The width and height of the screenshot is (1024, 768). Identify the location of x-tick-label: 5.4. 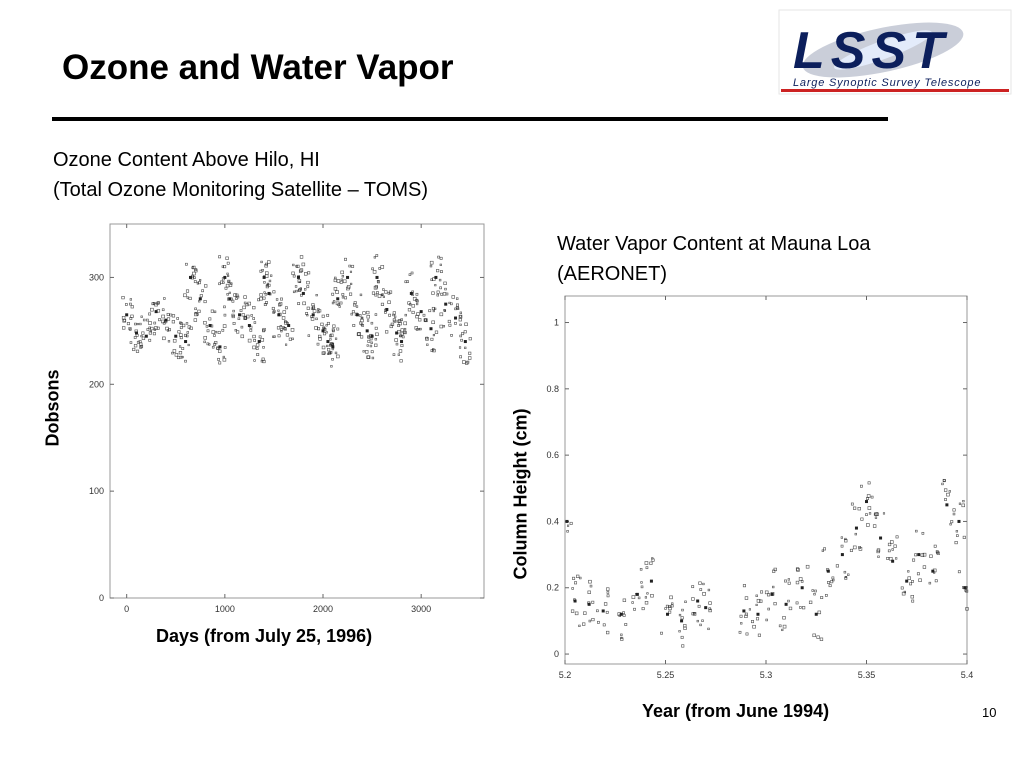
(967, 675).